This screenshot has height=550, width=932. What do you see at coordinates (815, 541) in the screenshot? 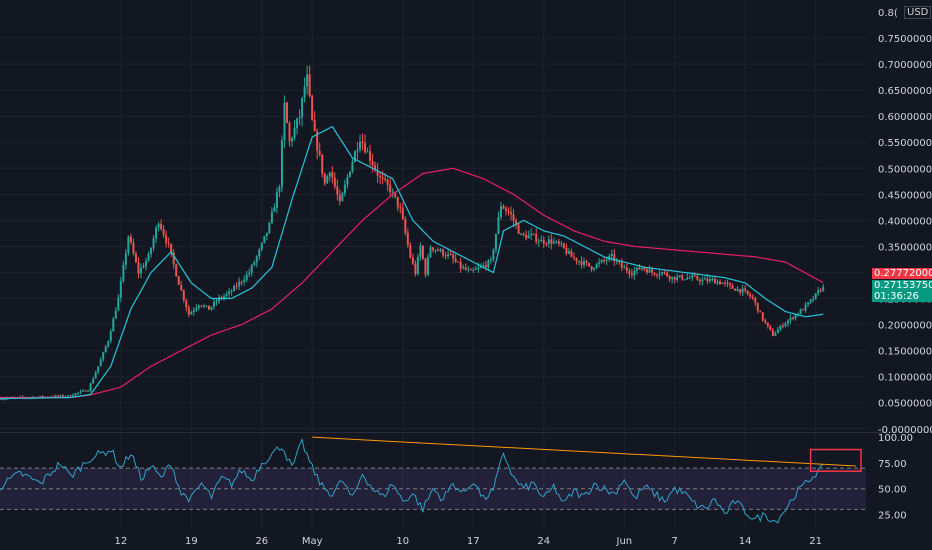
I see `time-tick-label: 21` at bounding box center [815, 541].